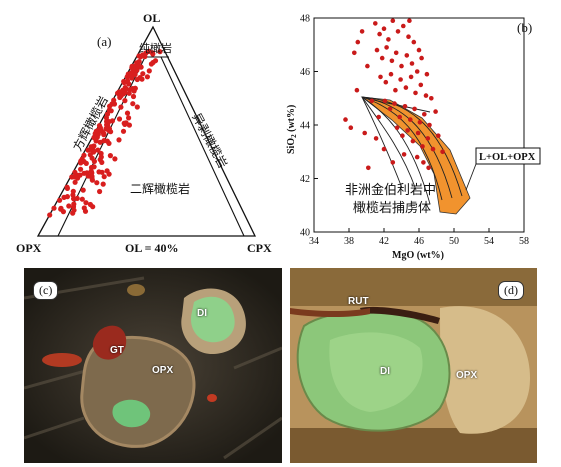  What do you see at coordinates (152, 248) in the screenshot?
I see `baseline-label: OL = 40%` at bounding box center [152, 248].